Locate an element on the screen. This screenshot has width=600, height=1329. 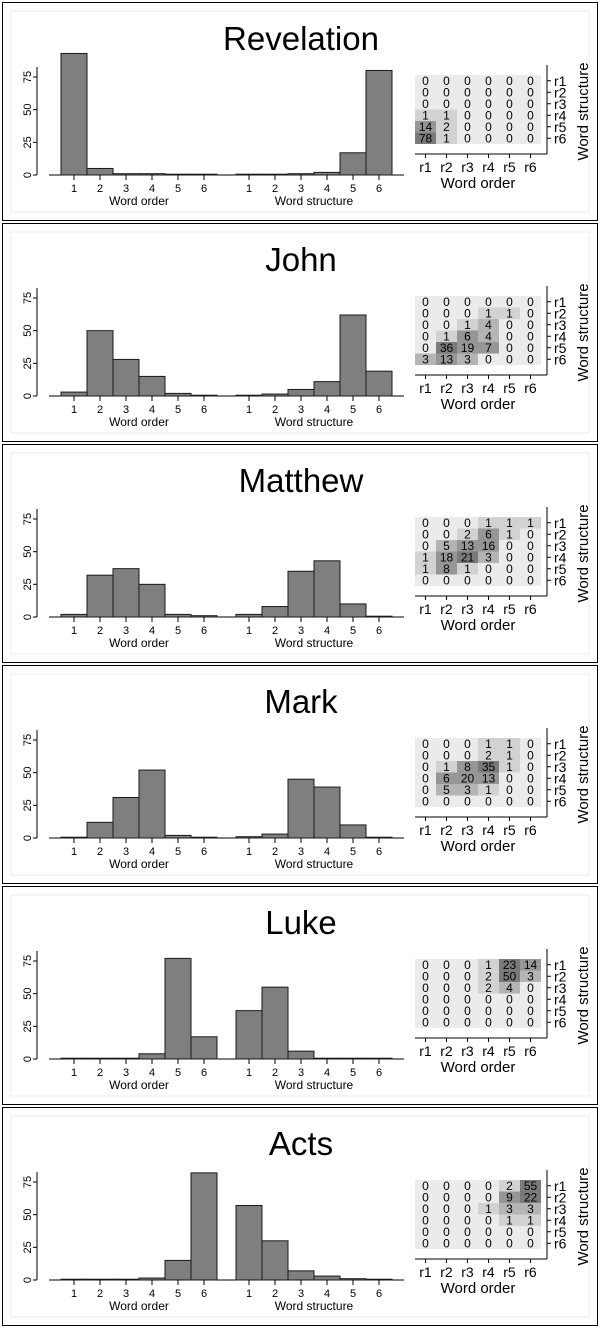
x-axis-label: Word order is located at coordinates (139, 1085).